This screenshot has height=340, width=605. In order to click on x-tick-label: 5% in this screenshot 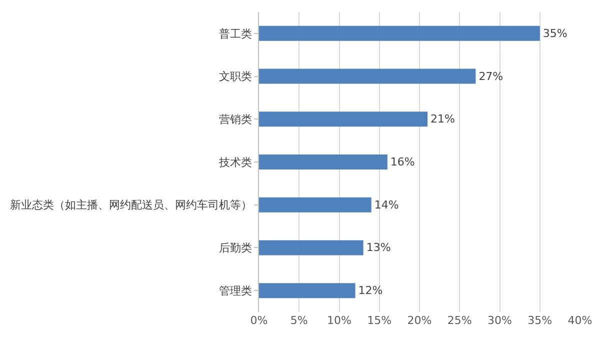, I will do `click(299, 320)`.